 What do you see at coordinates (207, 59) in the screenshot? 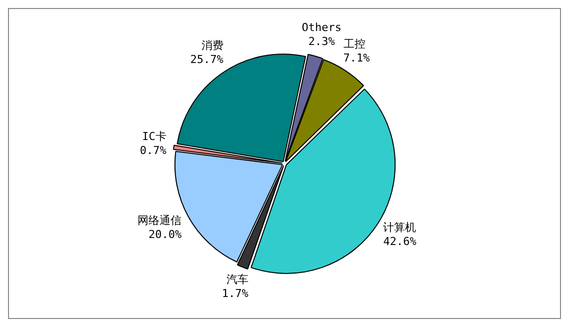
I see `data-label: 25.7%` at bounding box center [207, 59].